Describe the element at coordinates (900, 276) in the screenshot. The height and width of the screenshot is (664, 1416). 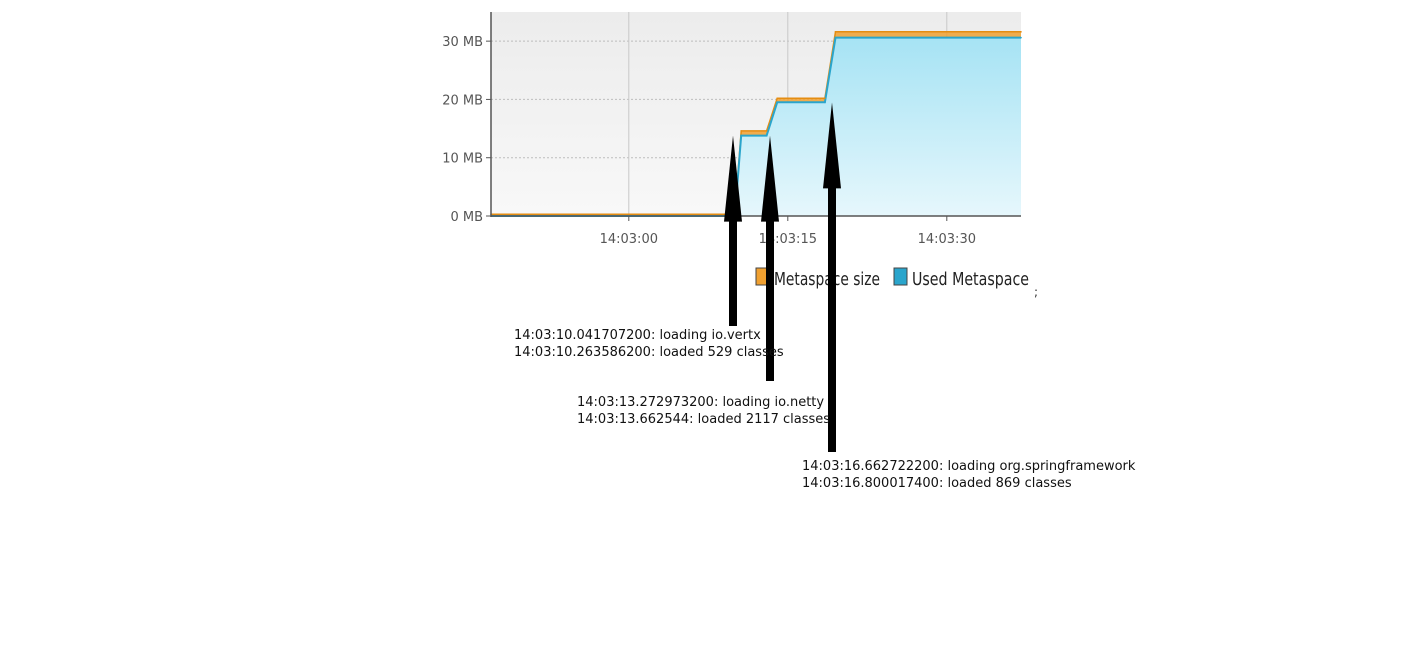
I see `legend-swatch` at that location.